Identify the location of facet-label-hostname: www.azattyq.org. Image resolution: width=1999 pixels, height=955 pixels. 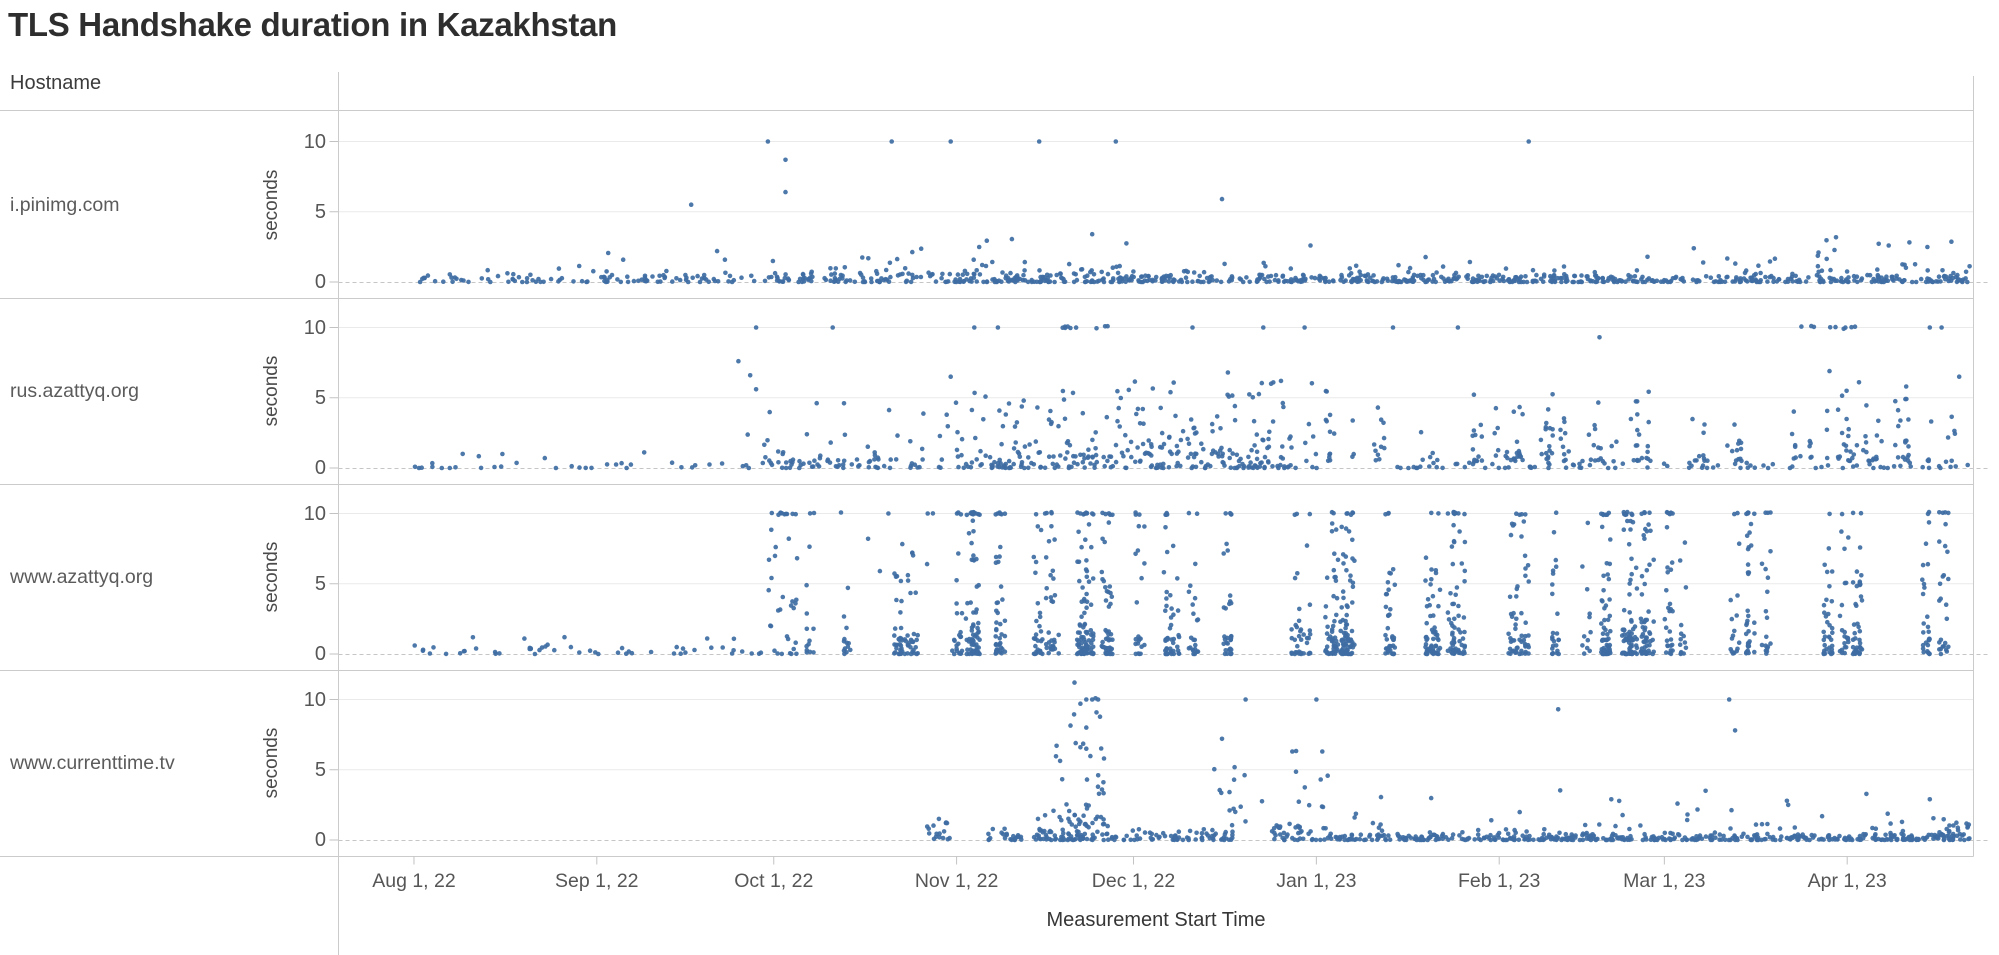
(82, 577).